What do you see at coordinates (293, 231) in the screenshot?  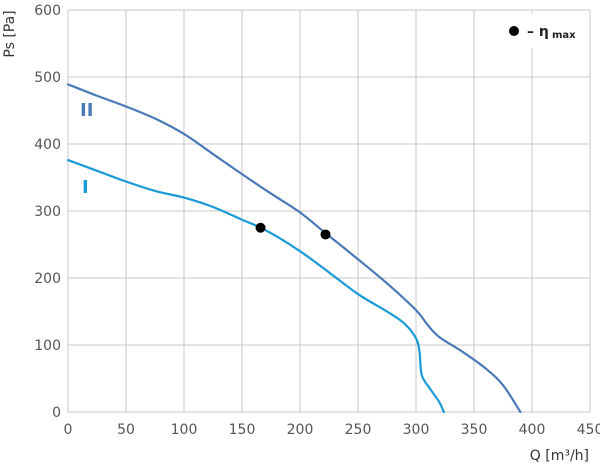 I see `series-markers` at bounding box center [293, 231].